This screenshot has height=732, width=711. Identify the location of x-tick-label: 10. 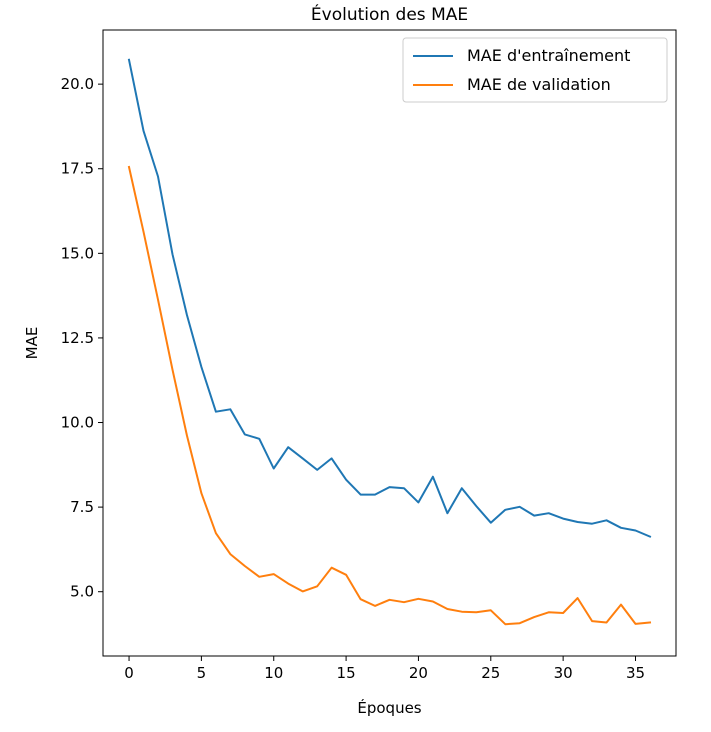
(273, 673).